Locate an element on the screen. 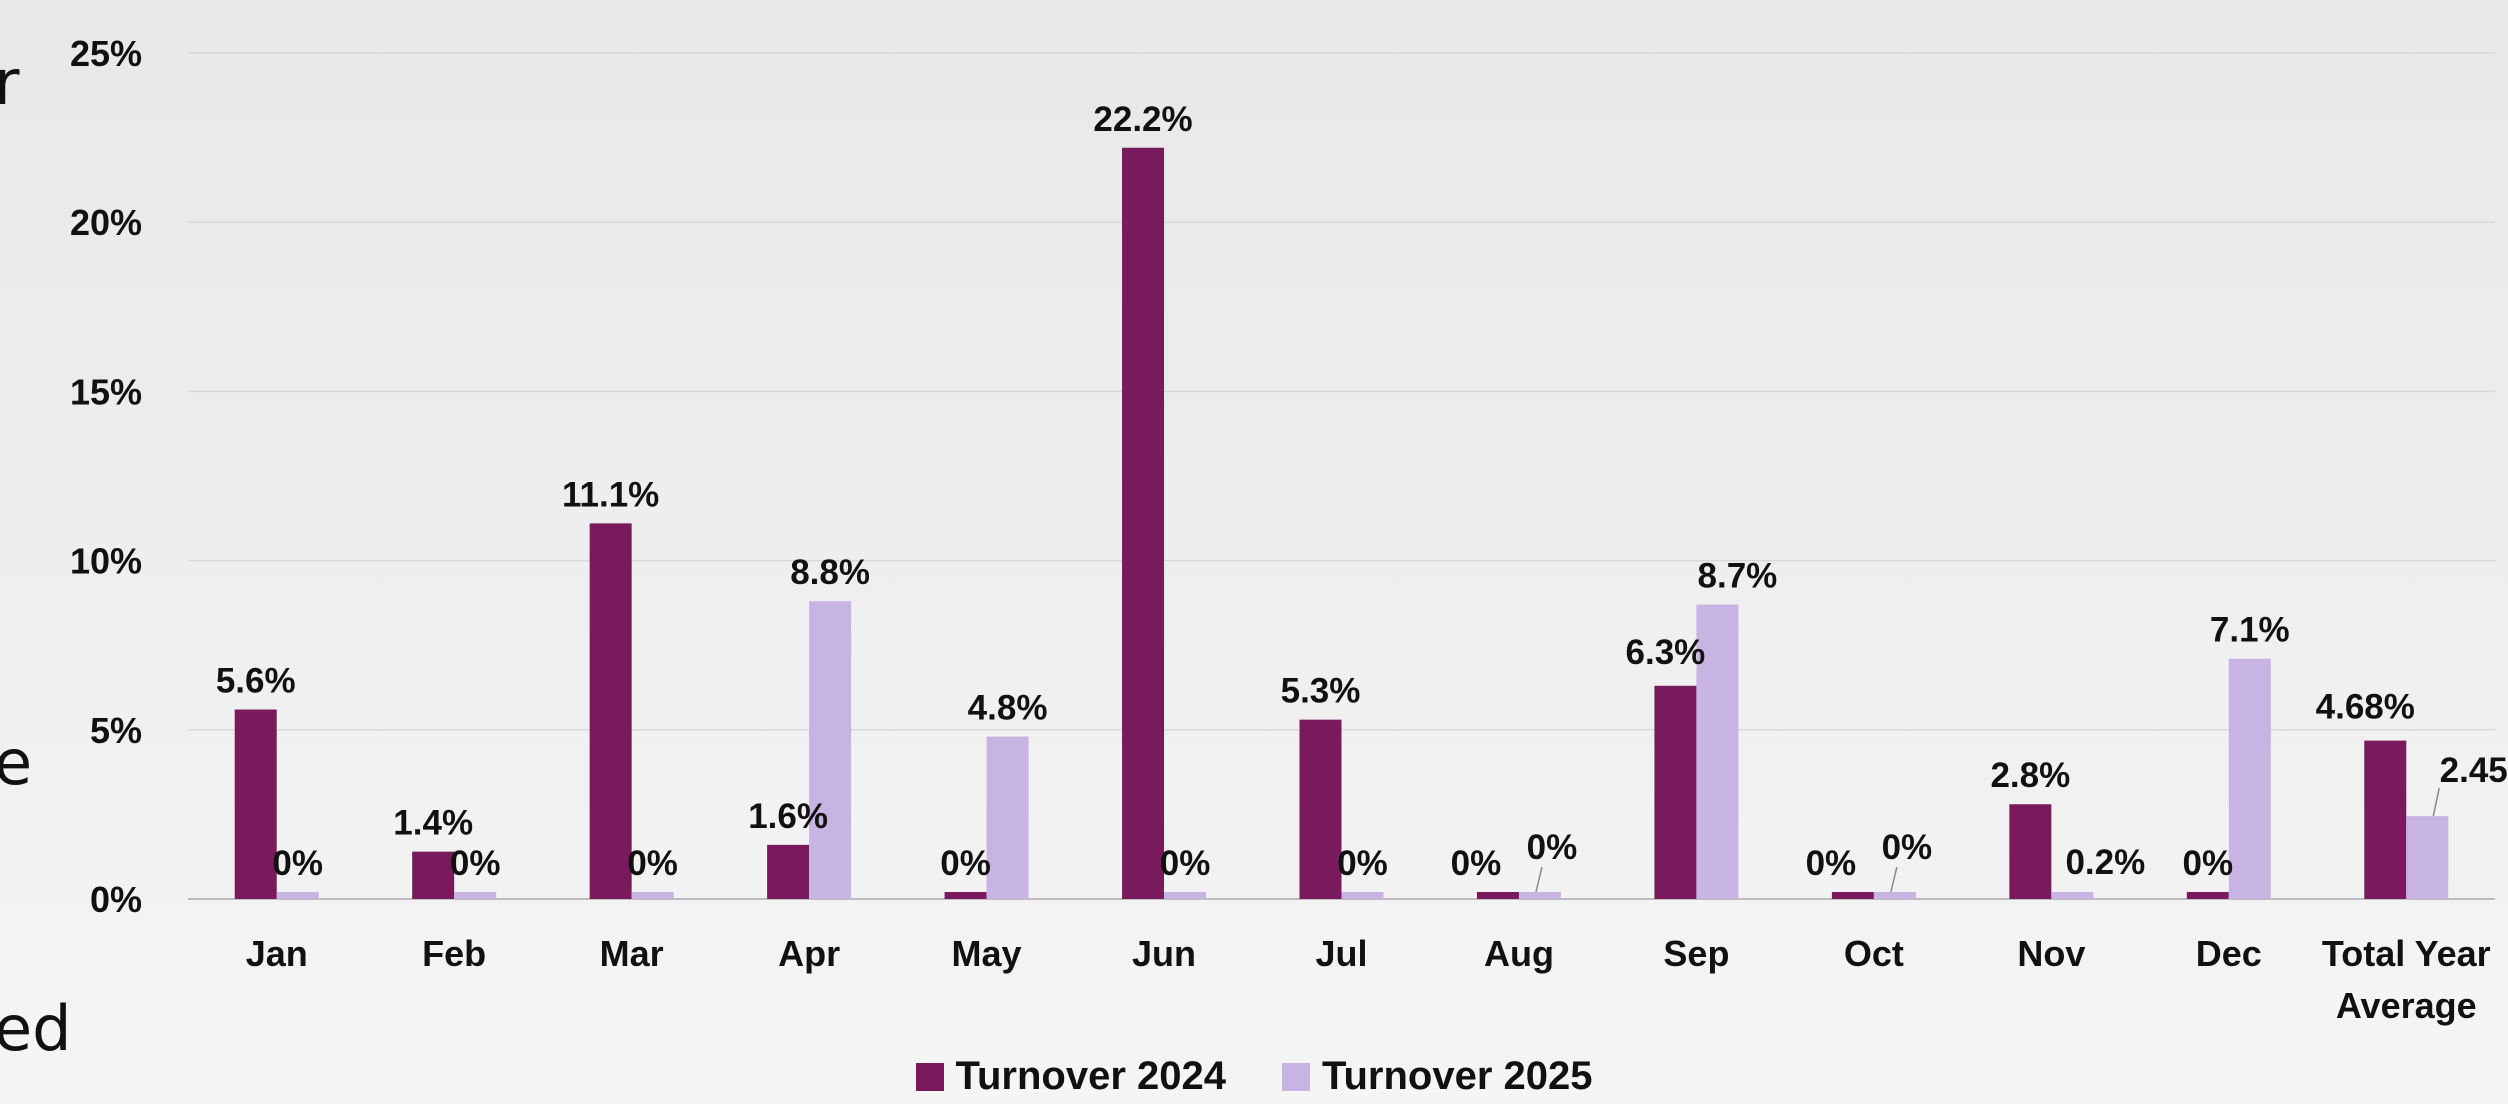  x-tick-label: Aug is located at coordinates (1519, 953).